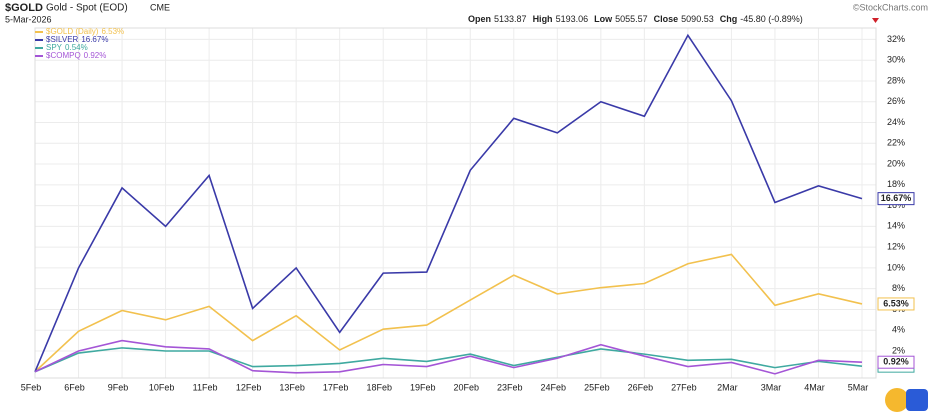 This screenshot has height=415, width=936. Describe the element at coordinates (898, 350) in the screenshot. I see `y-tick-label: 2%` at that location.